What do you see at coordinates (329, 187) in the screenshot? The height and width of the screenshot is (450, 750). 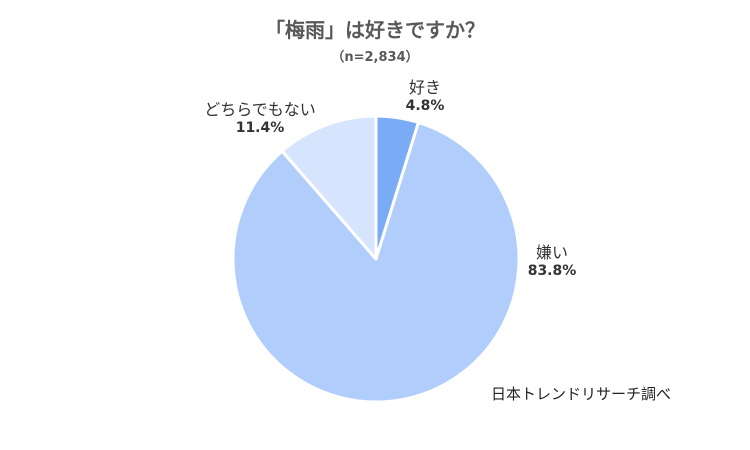 I see `slice-neither` at bounding box center [329, 187].